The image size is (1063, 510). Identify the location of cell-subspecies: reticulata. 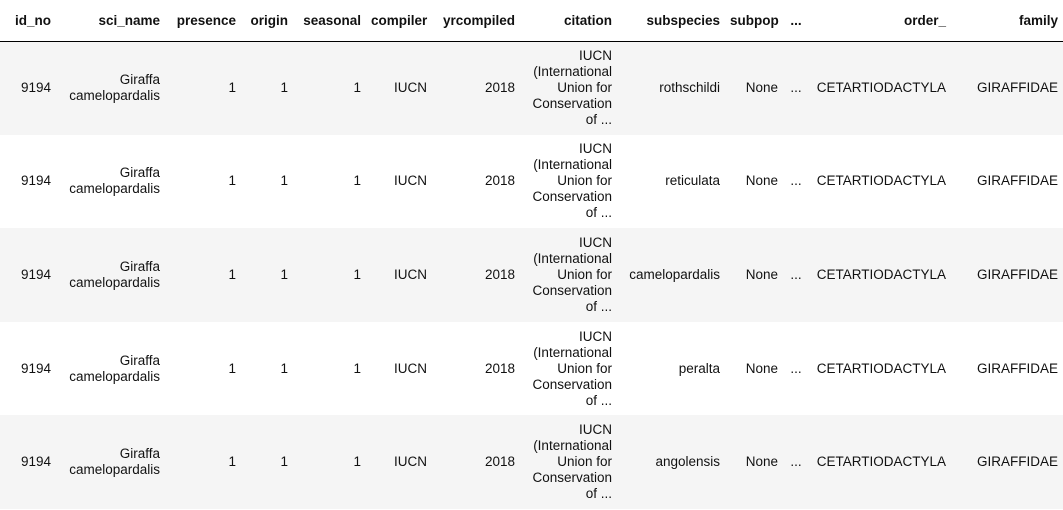
(671, 181).